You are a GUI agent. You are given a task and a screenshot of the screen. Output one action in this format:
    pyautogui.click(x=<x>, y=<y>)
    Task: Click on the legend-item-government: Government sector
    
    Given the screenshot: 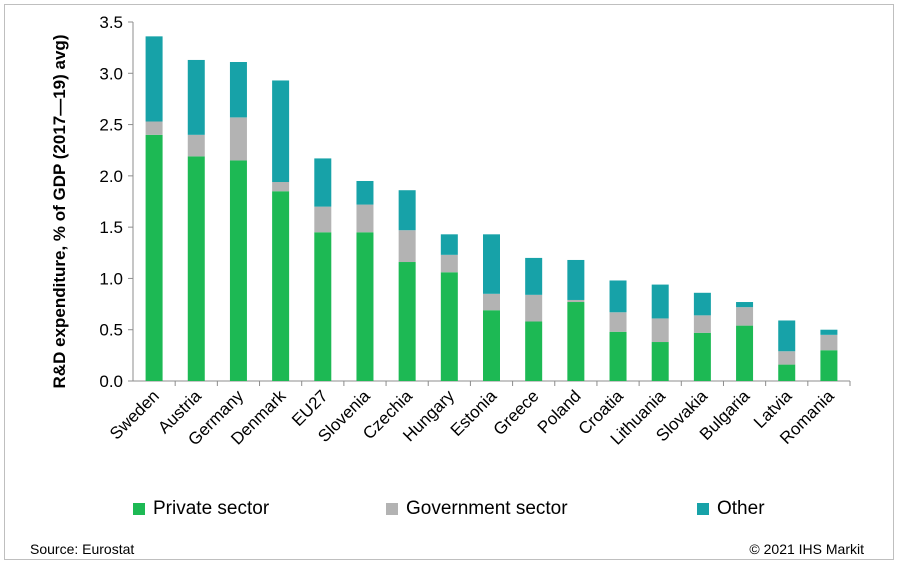 What is the action you would take?
    pyautogui.click(x=477, y=509)
    